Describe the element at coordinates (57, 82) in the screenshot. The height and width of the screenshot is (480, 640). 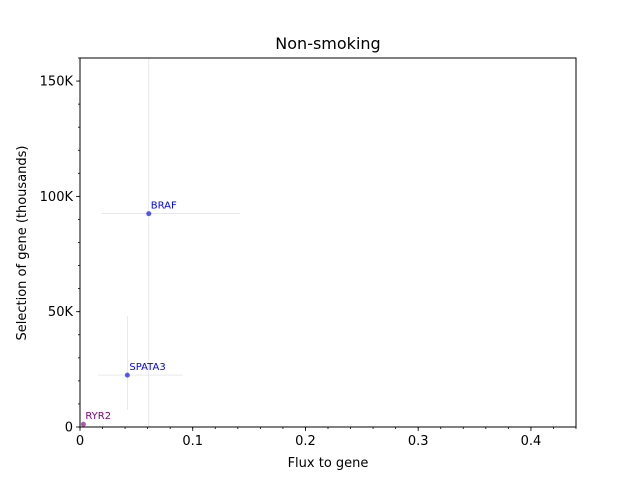
I see `y-tick-label: 150K` at that location.